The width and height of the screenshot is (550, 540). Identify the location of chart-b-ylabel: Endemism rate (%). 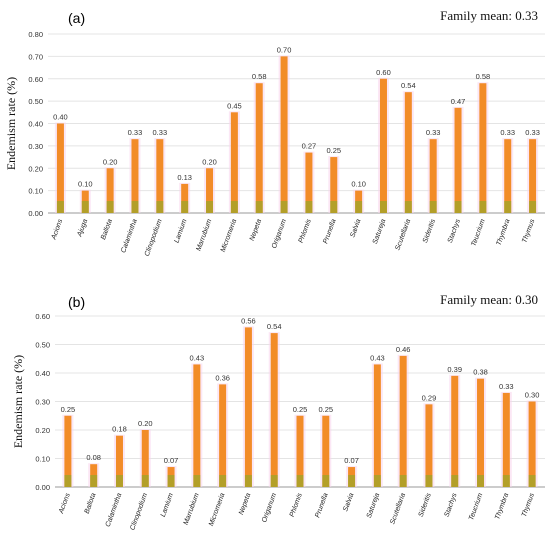
(18, 401).